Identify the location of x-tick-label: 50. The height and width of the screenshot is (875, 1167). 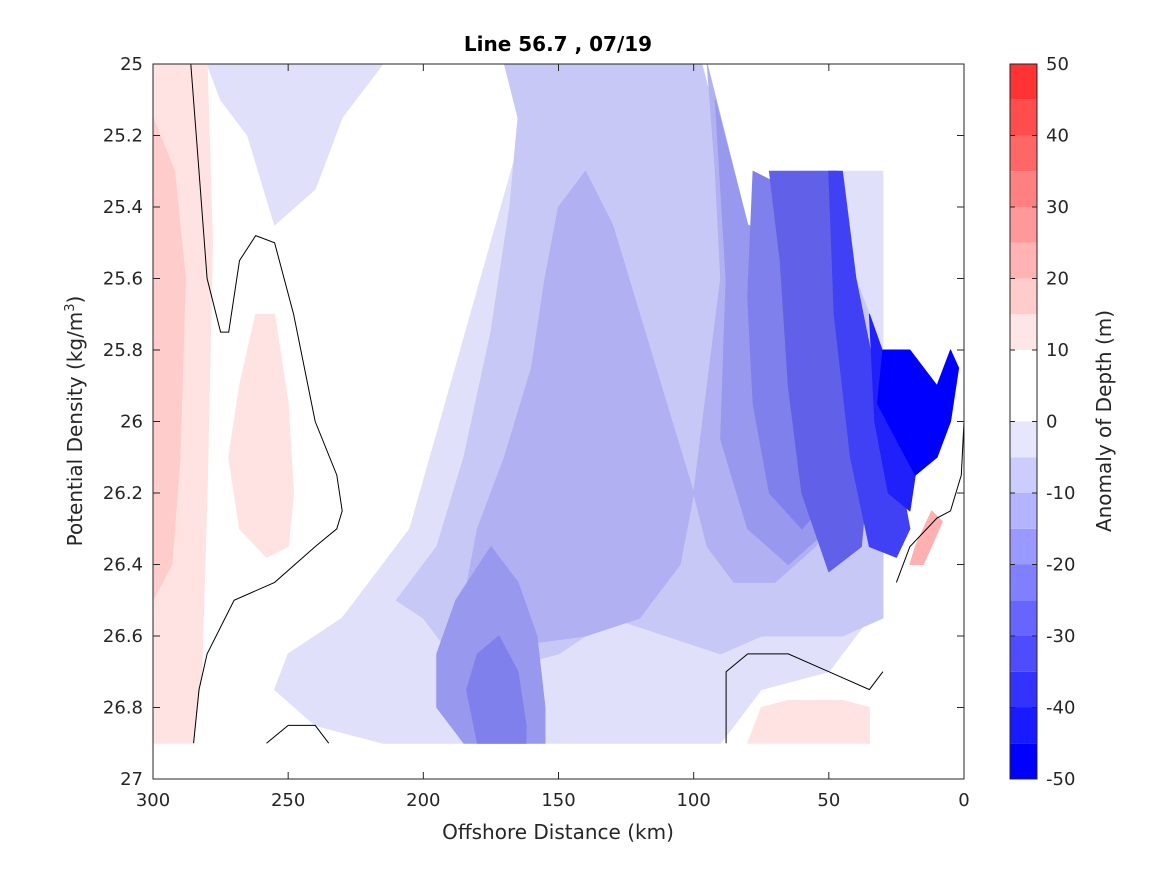
(828, 800).